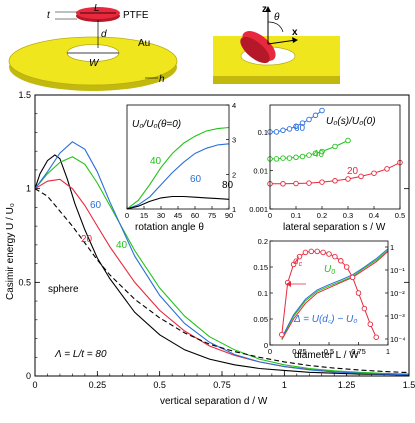 The width and height of the screenshot is (415, 423). Describe the element at coordinates (63, 289) in the screenshot. I see `label-sphere: sphere` at that location.